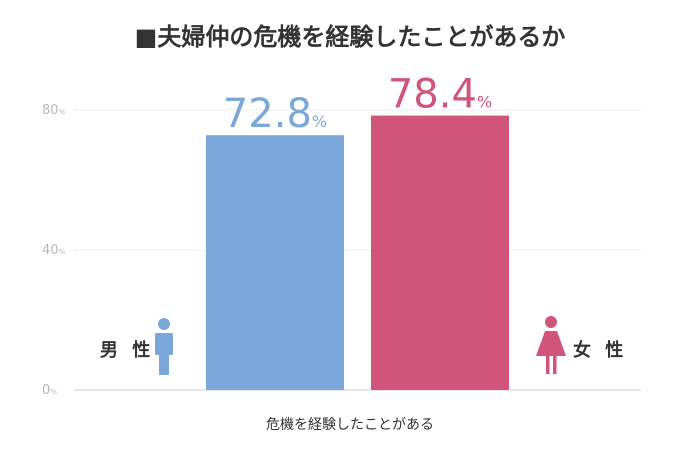  What do you see at coordinates (275, 262) in the screenshot?
I see `bar-male` at bounding box center [275, 262].